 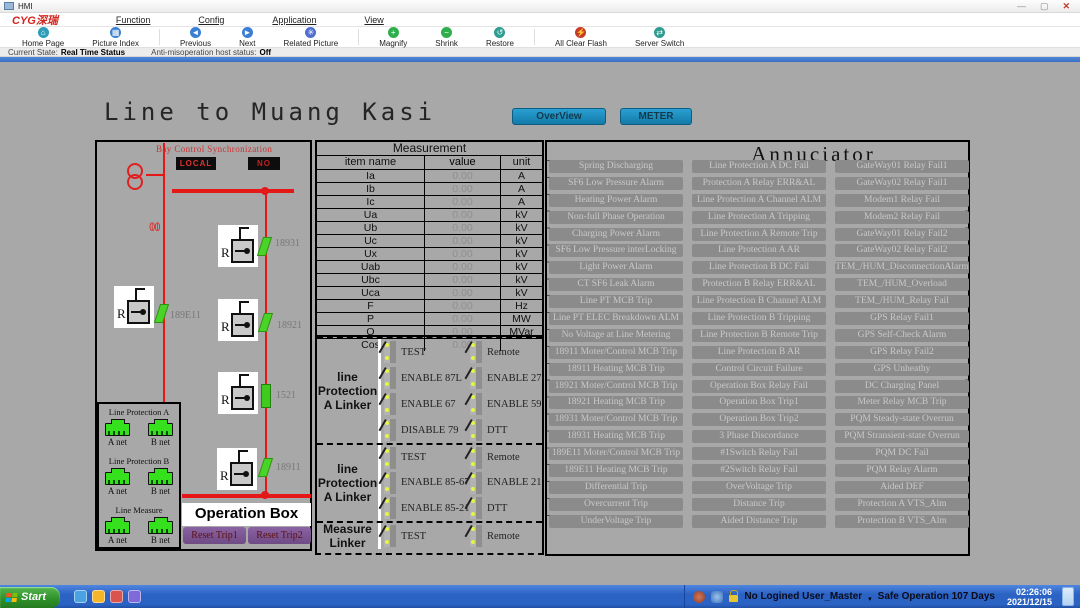 What do you see at coordinates (759, 369) in the screenshot?
I see `annunciator-tile: Control Circuit Failure` at bounding box center [759, 369].